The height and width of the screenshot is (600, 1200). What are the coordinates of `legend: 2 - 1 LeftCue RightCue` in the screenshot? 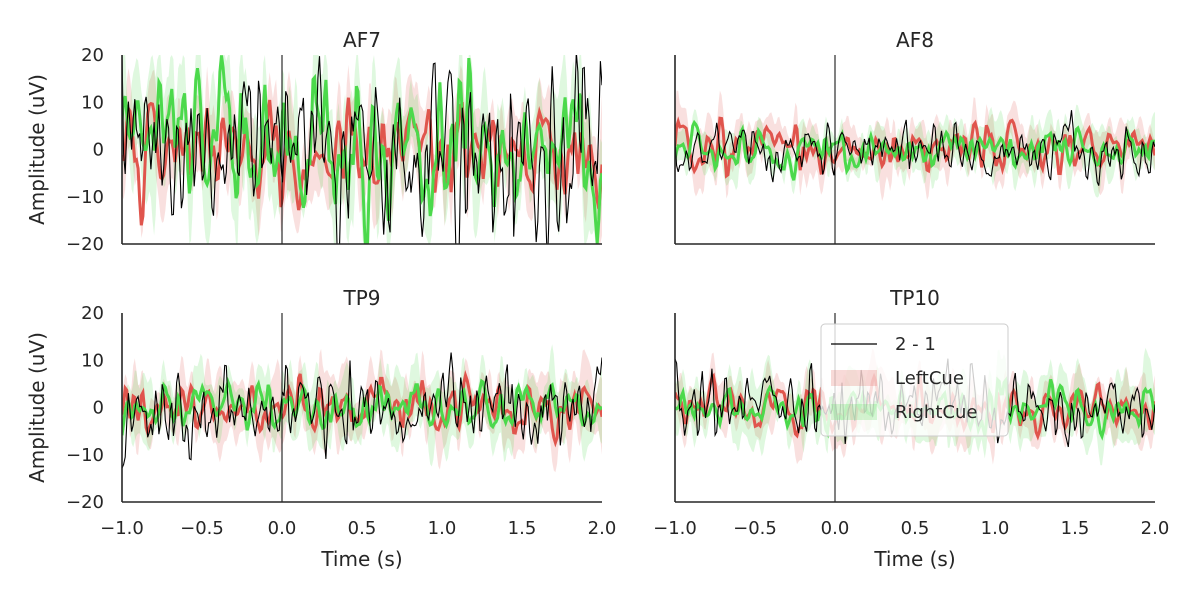 It's located at (914, 380).